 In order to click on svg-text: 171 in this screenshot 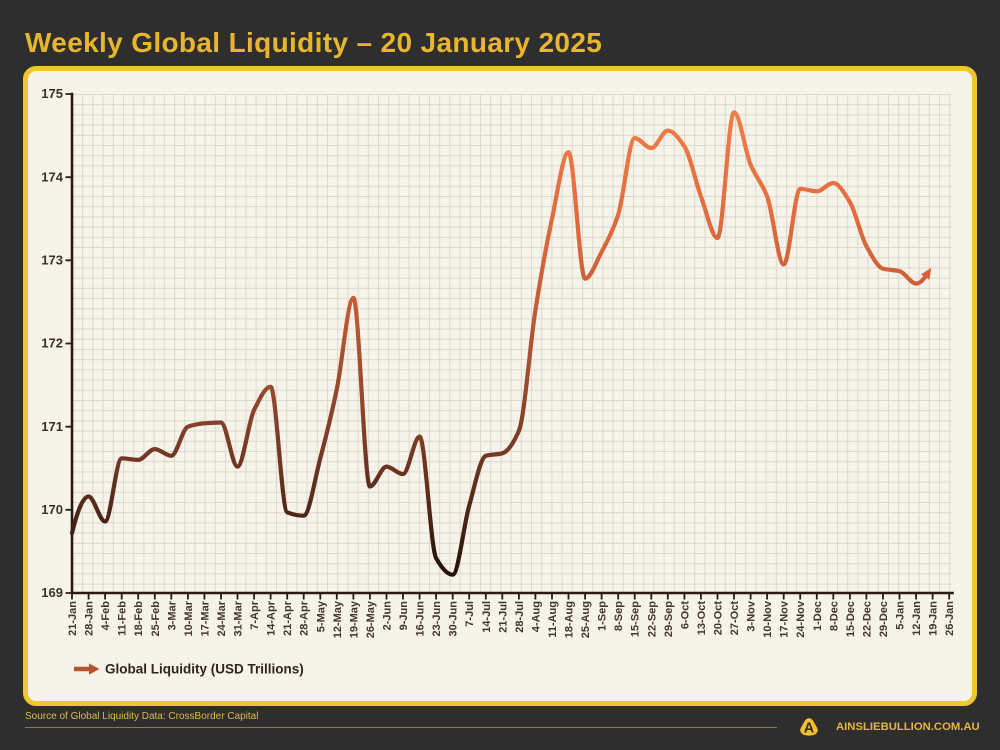, I will do `click(52, 426)`.